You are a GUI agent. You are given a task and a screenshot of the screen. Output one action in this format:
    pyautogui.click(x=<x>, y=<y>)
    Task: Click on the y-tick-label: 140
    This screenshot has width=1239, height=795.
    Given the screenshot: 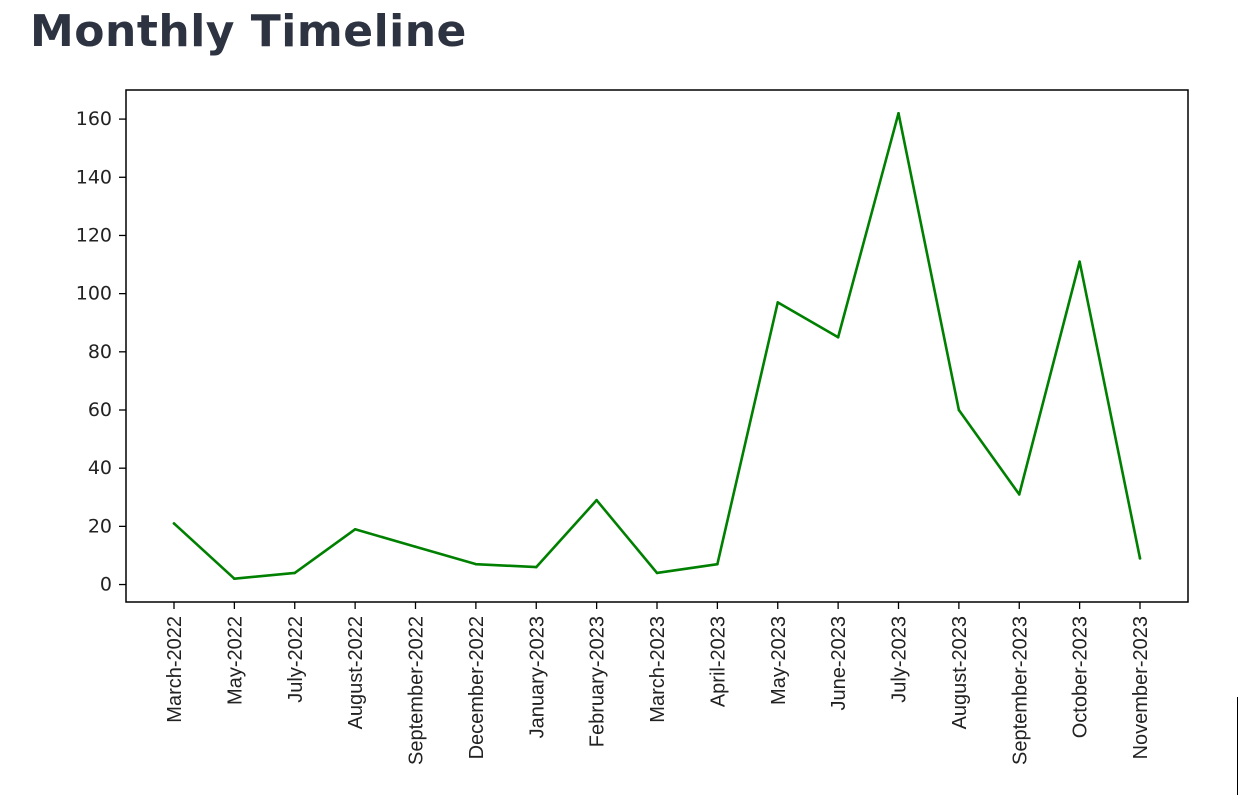 What is the action you would take?
    pyautogui.click(x=94, y=177)
    